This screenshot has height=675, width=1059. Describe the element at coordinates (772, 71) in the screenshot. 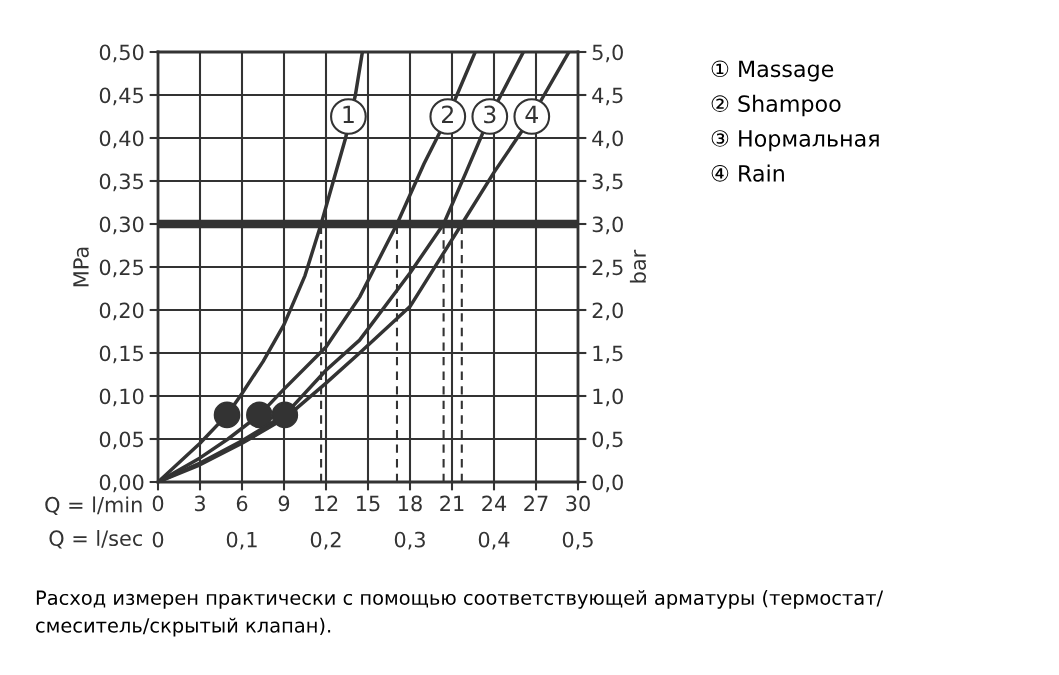

I see `text: ① Massage` at that location.